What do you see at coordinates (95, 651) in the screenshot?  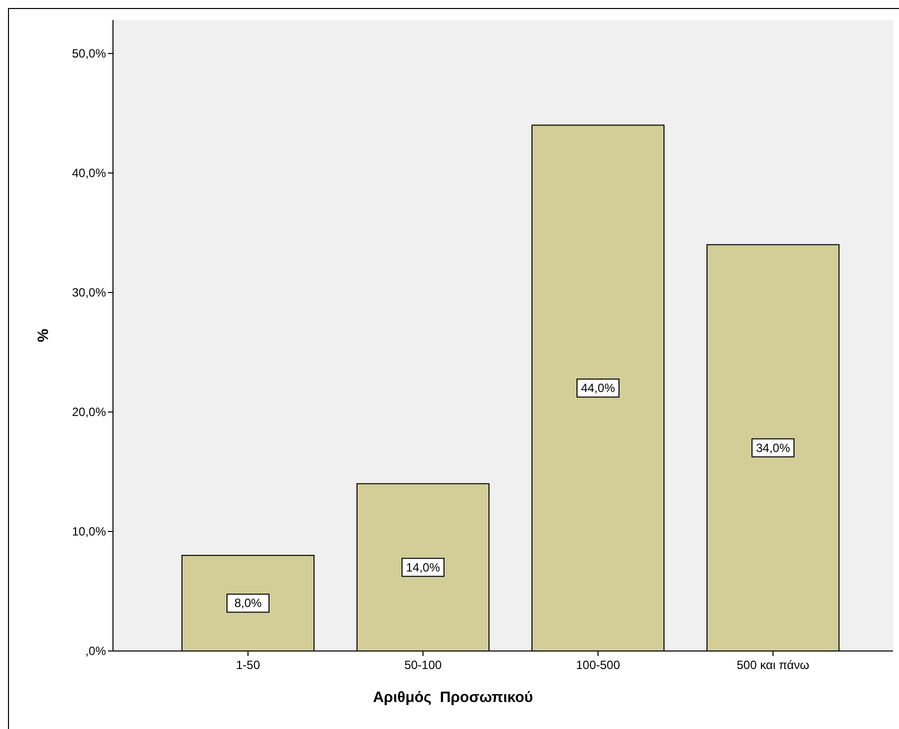 I see `y-tick-label: ,0%` at bounding box center [95, 651].